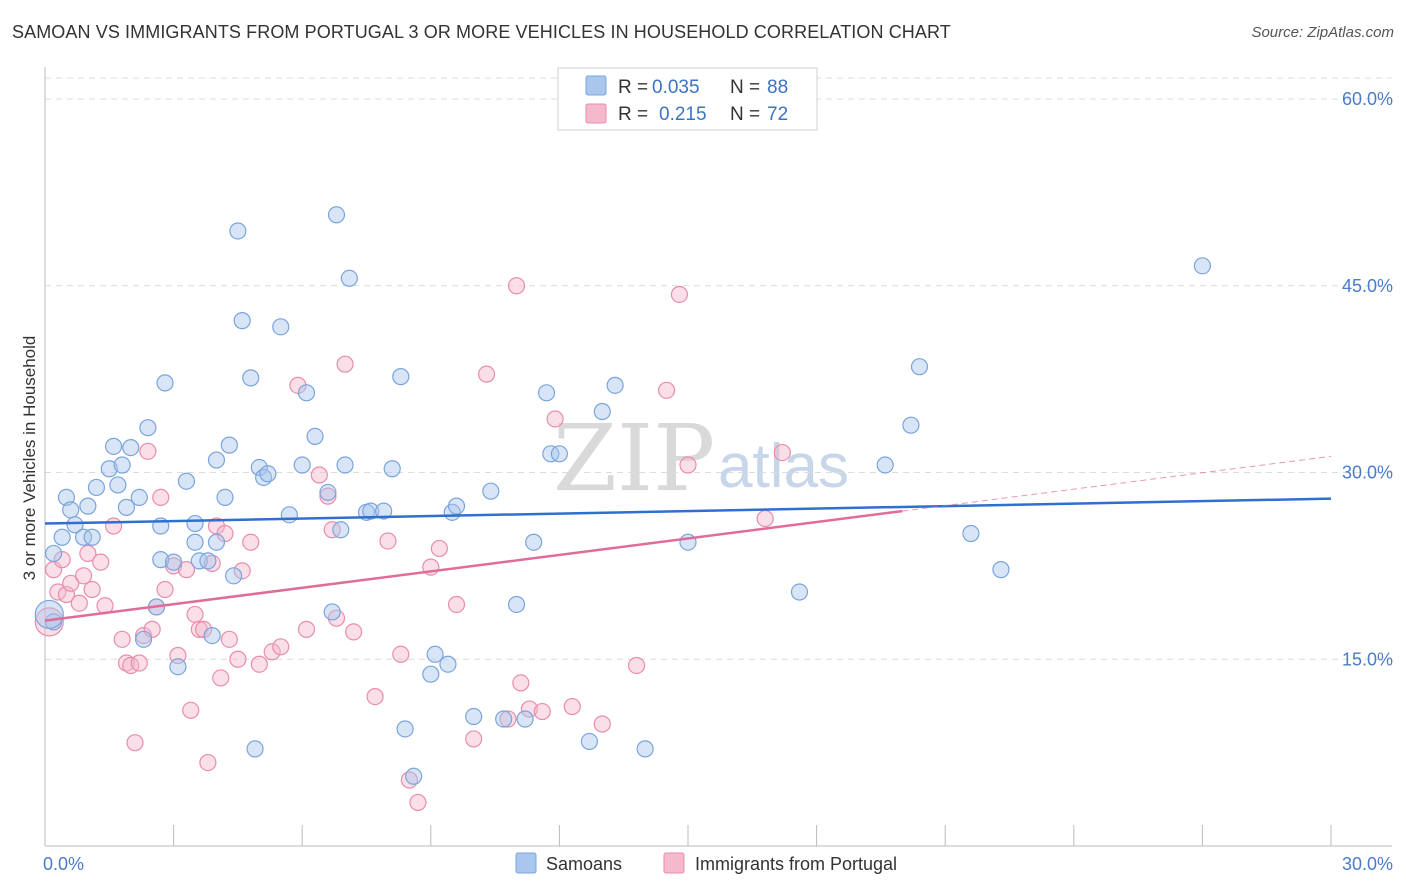 This screenshot has height=892, width=1406. I want to click on x-tick-label-0: 0.0%, so click(63, 864).